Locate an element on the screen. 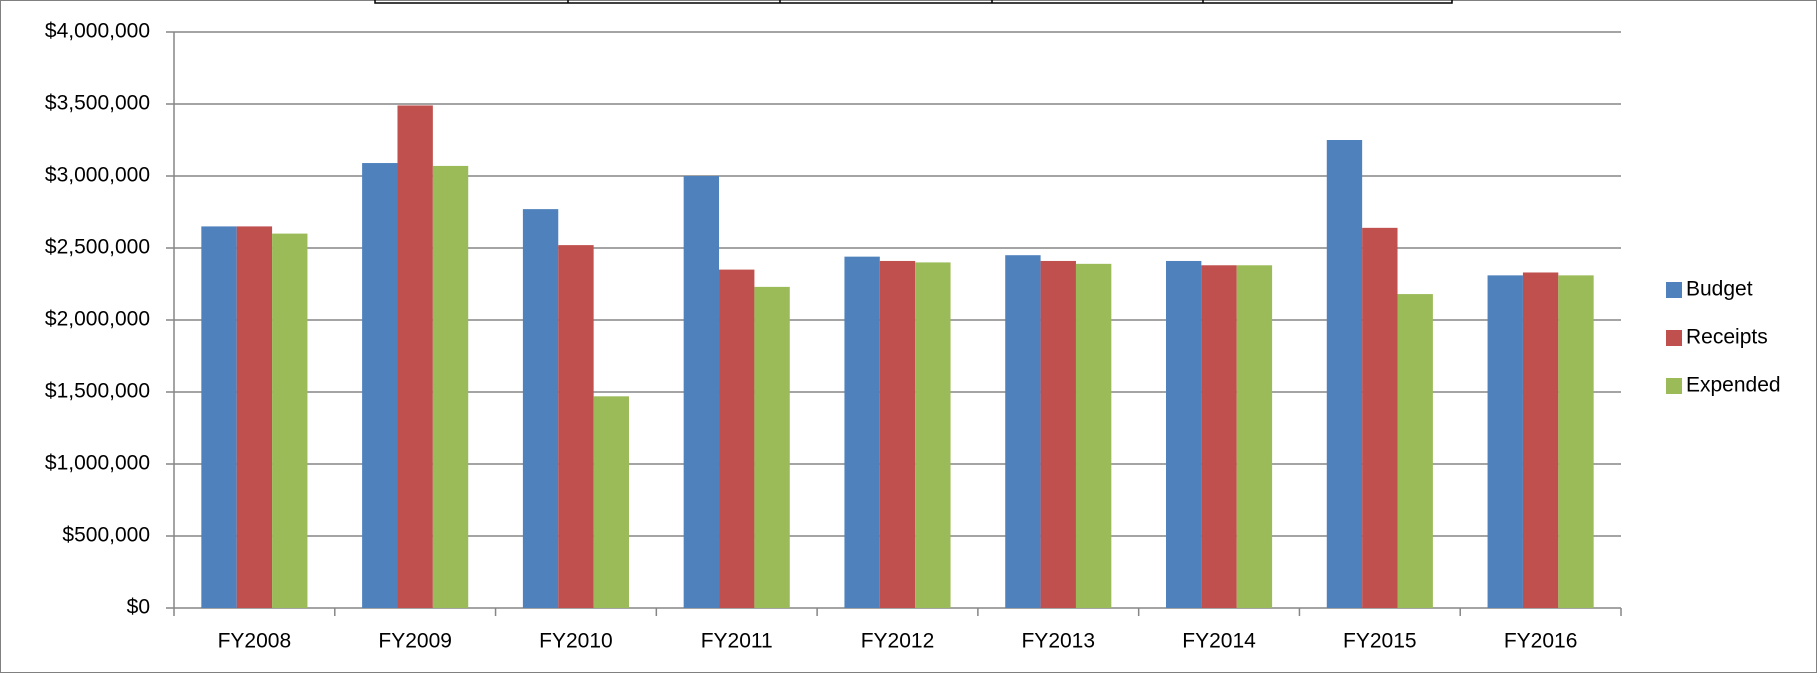  x-tick-label: FY2009 is located at coordinates (415, 641).